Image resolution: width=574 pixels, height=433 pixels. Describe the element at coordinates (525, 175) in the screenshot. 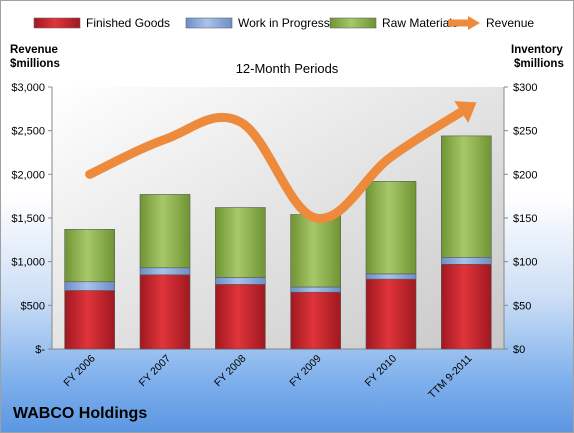

I see `right-tick-label-4: $200` at that location.